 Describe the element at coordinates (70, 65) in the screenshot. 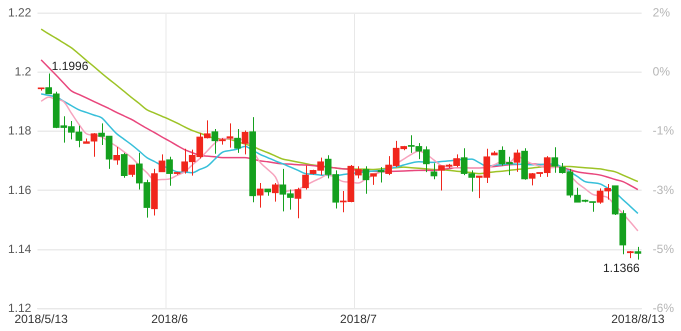

I see `annotation: 1.1996` at that location.